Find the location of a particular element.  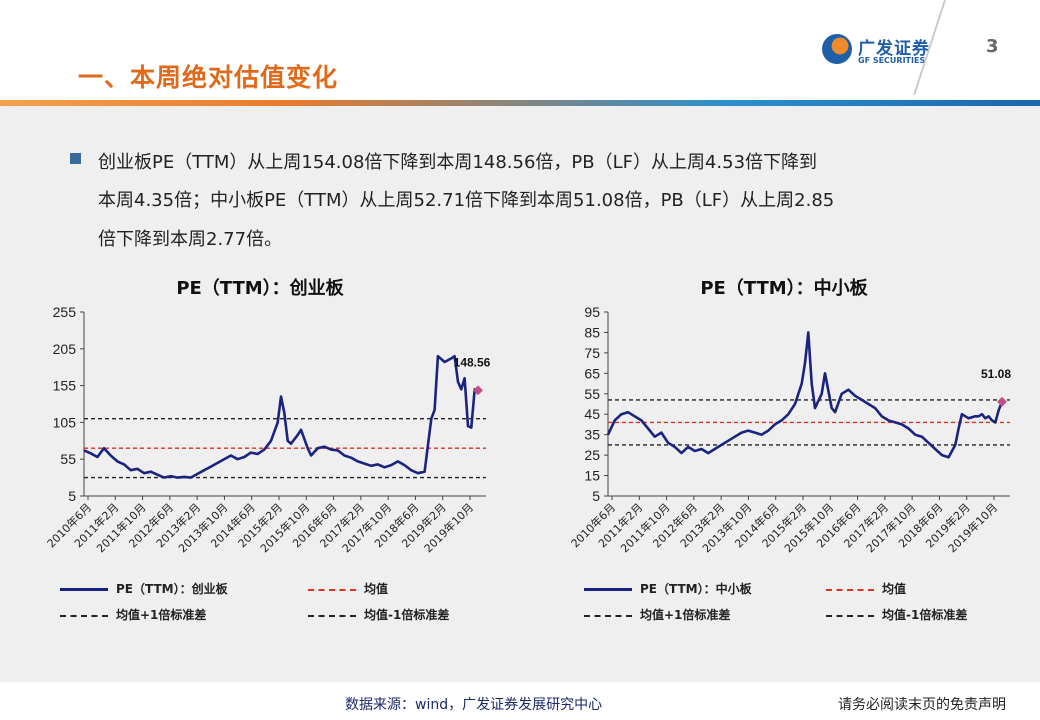

summary-line-3: 倍下降到本周2.77倍。 is located at coordinates (190, 239).